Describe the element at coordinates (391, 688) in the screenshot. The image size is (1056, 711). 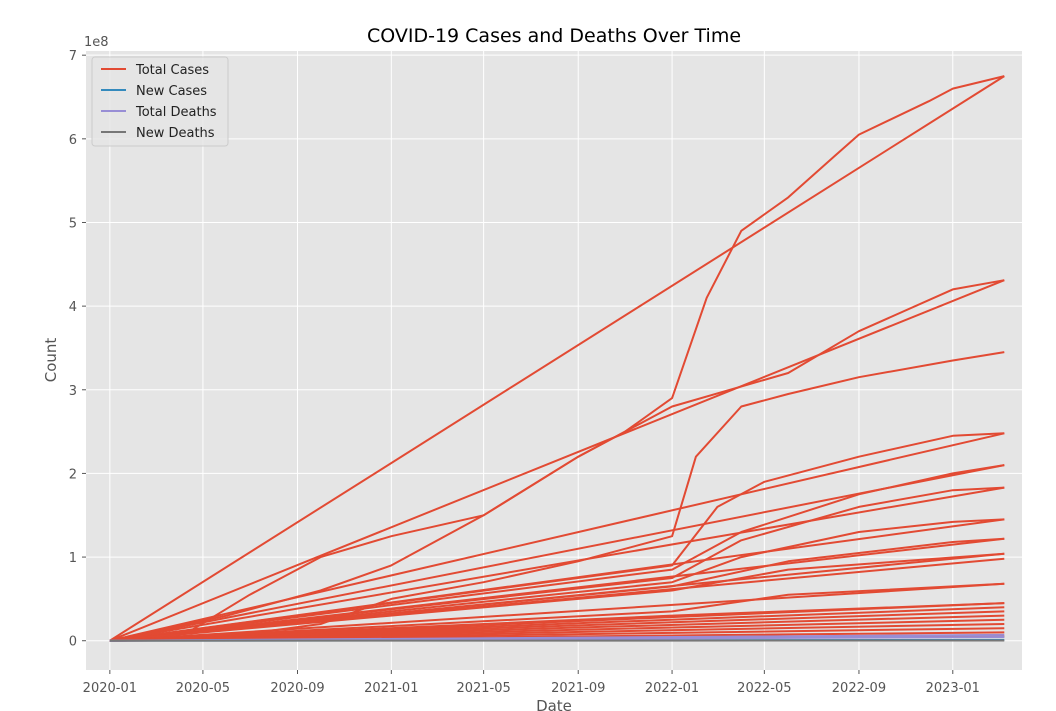
I see `x-tick-label: 2021-01` at that location.